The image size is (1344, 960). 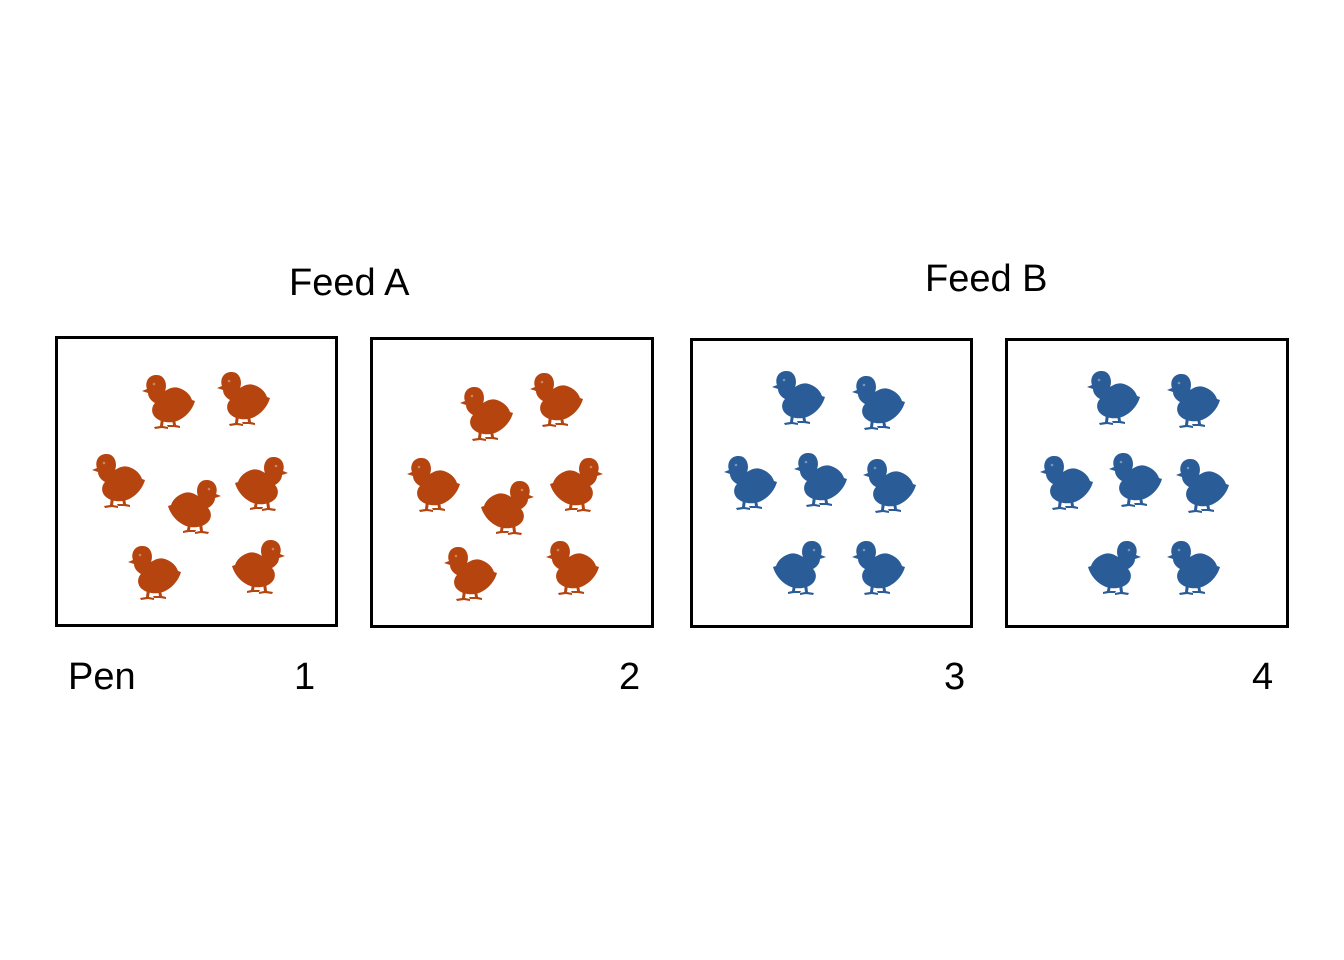 What do you see at coordinates (102, 677) in the screenshot?
I see `pen-axis-label: Pen` at bounding box center [102, 677].